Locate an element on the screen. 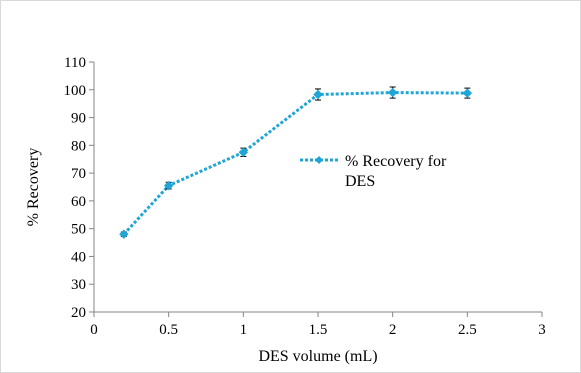 This screenshot has width=581, height=373. y-tick-label: 50 is located at coordinates (78, 230).